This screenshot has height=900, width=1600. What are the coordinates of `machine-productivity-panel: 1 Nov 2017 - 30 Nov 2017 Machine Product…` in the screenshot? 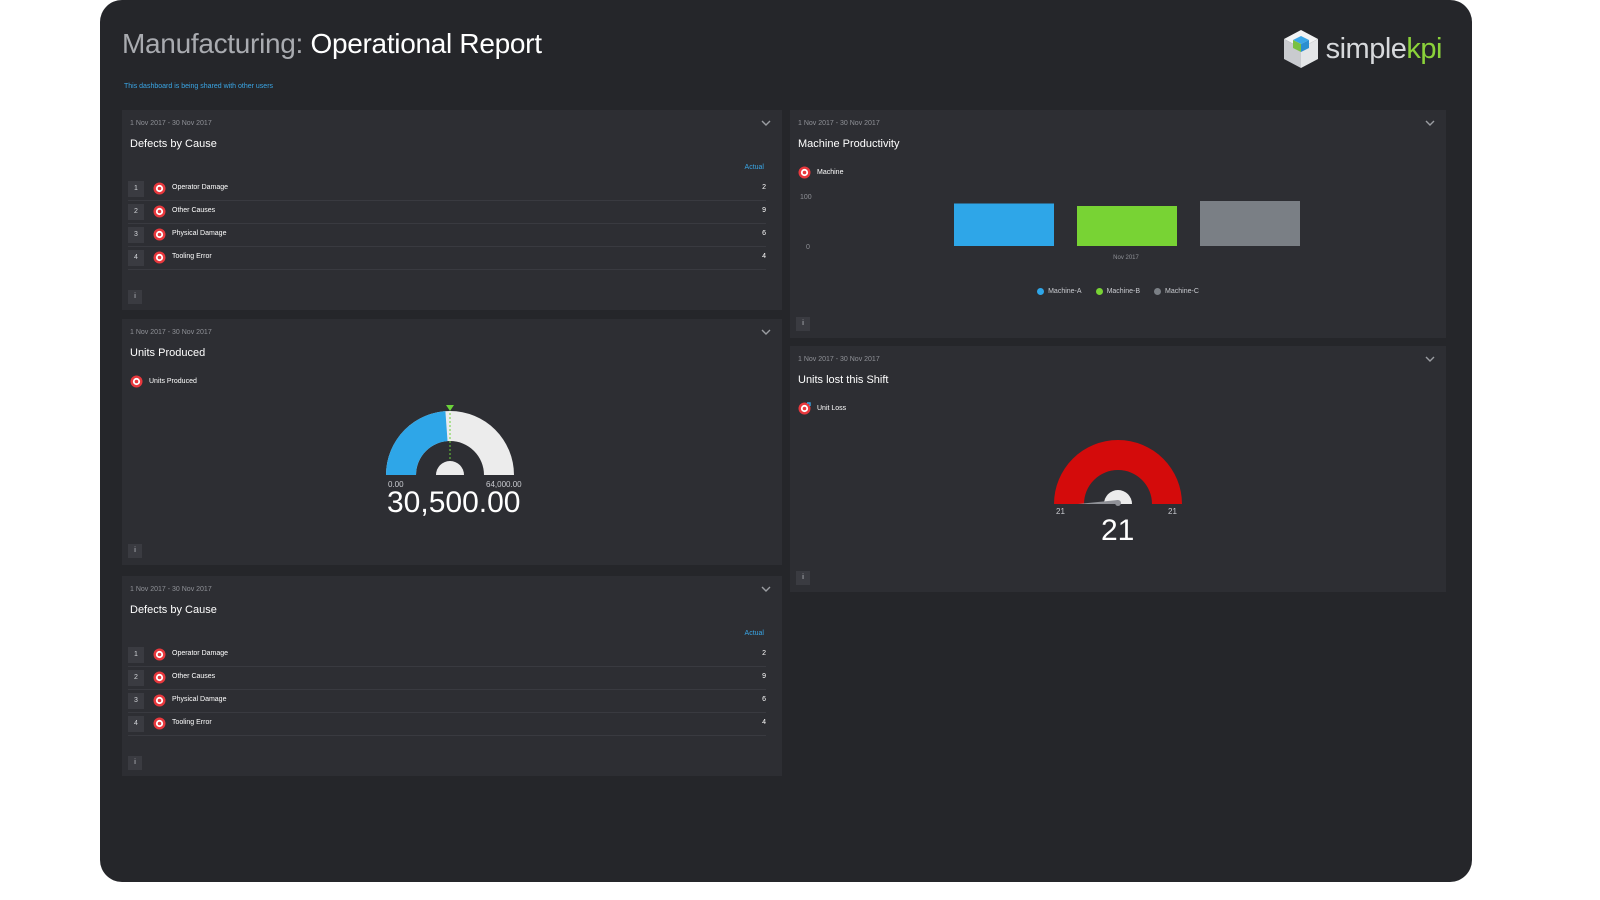 It's located at (1118, 224).